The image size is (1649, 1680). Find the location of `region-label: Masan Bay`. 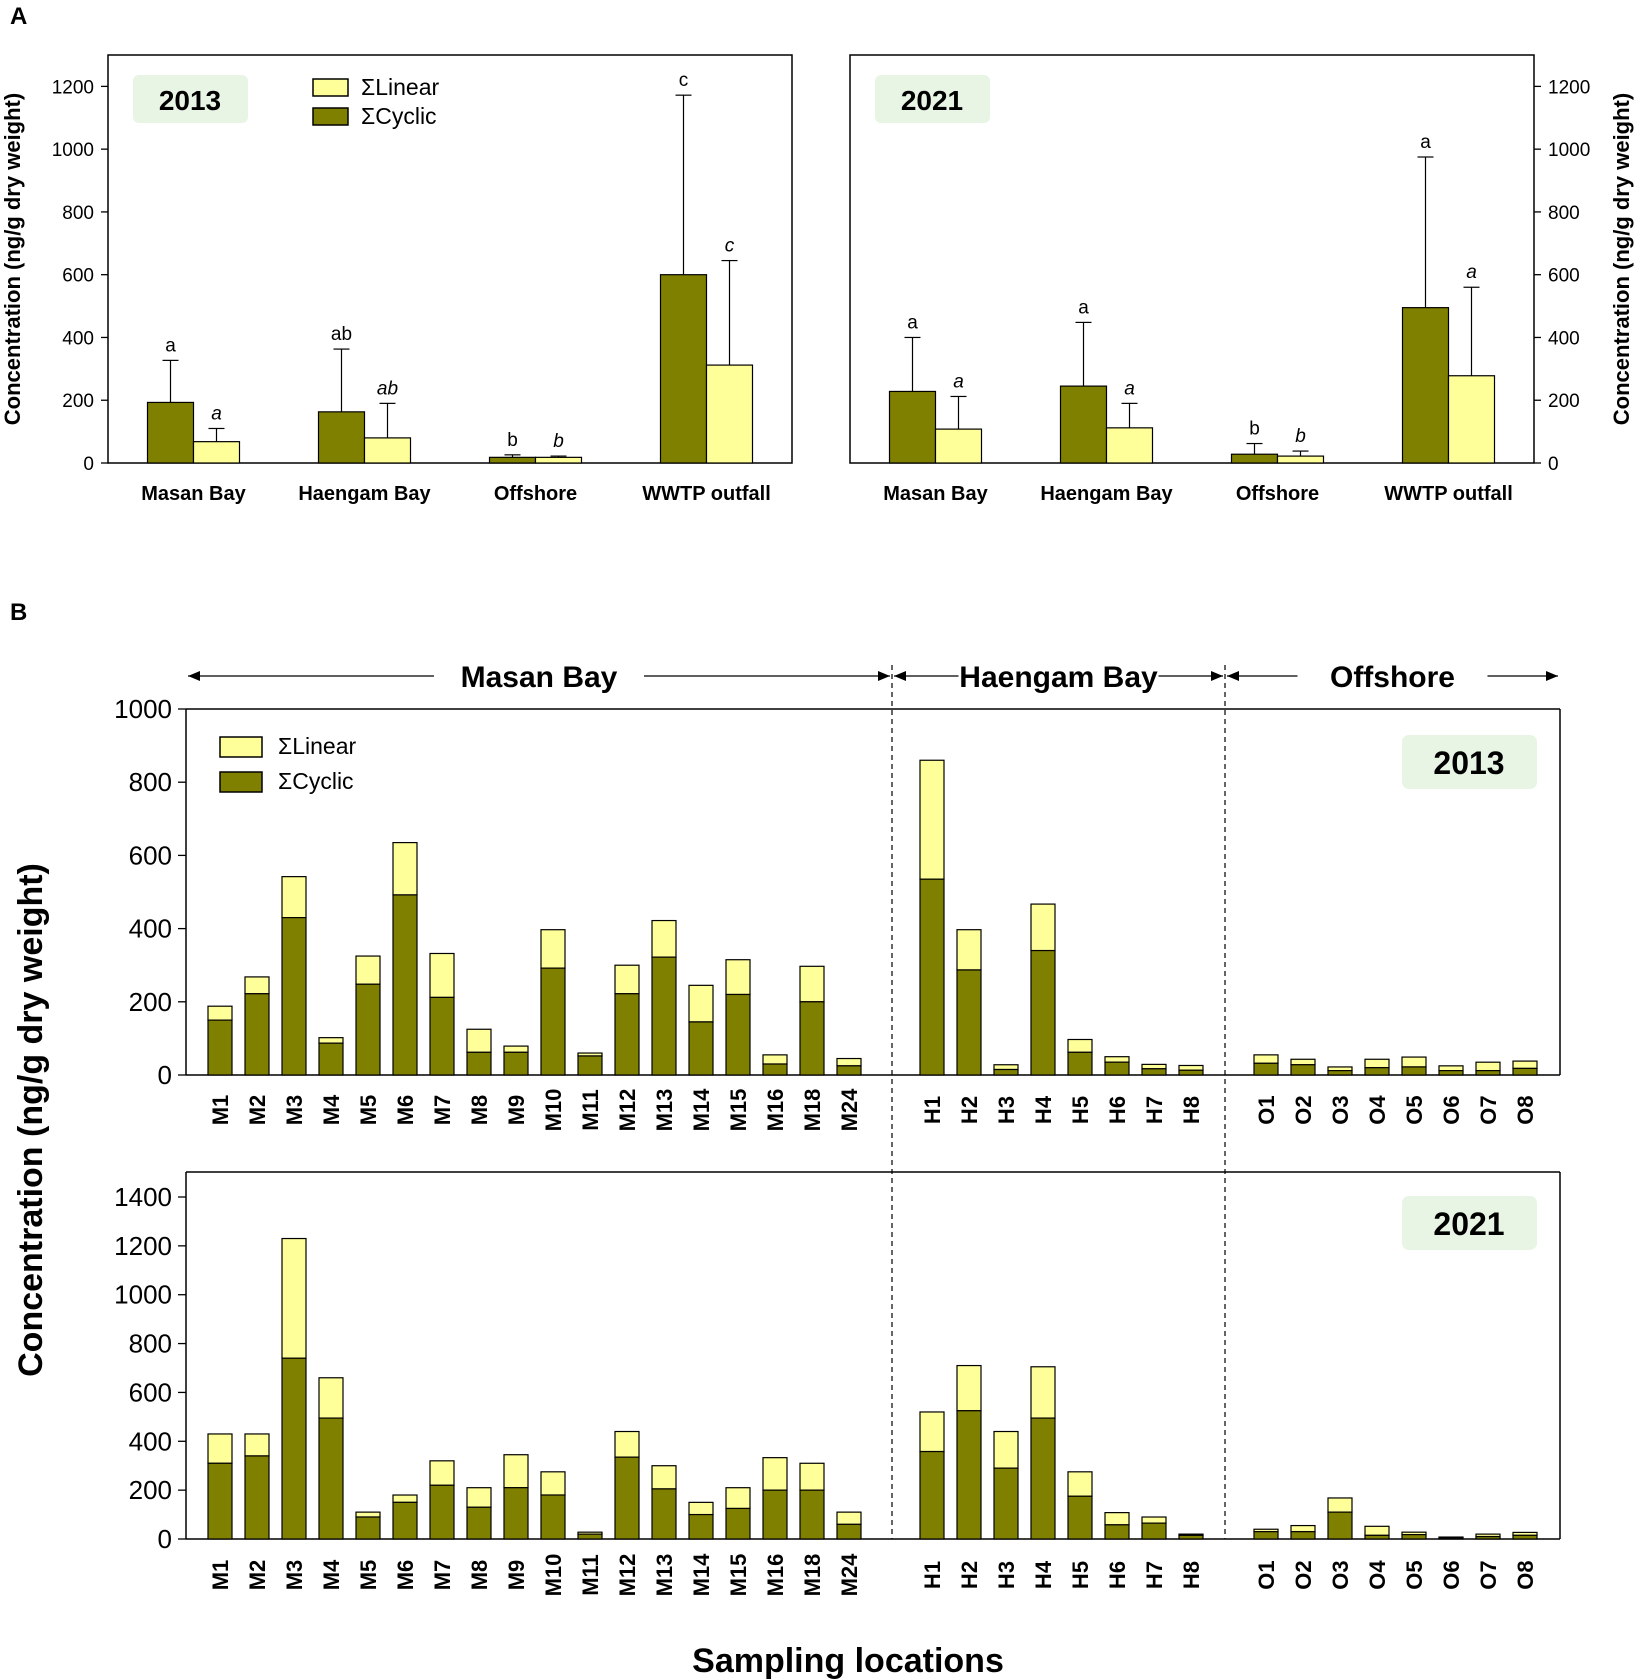

region-label: Masan Bay is located at coordinates (539, 677).